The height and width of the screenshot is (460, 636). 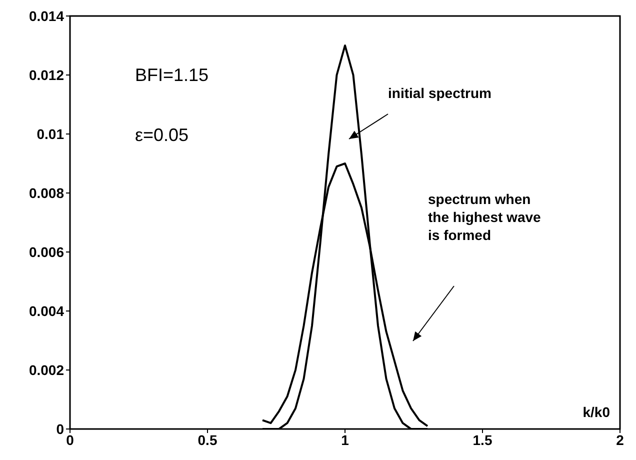 I want to click on x-tick-label: 2, so click(x=620, y=440).